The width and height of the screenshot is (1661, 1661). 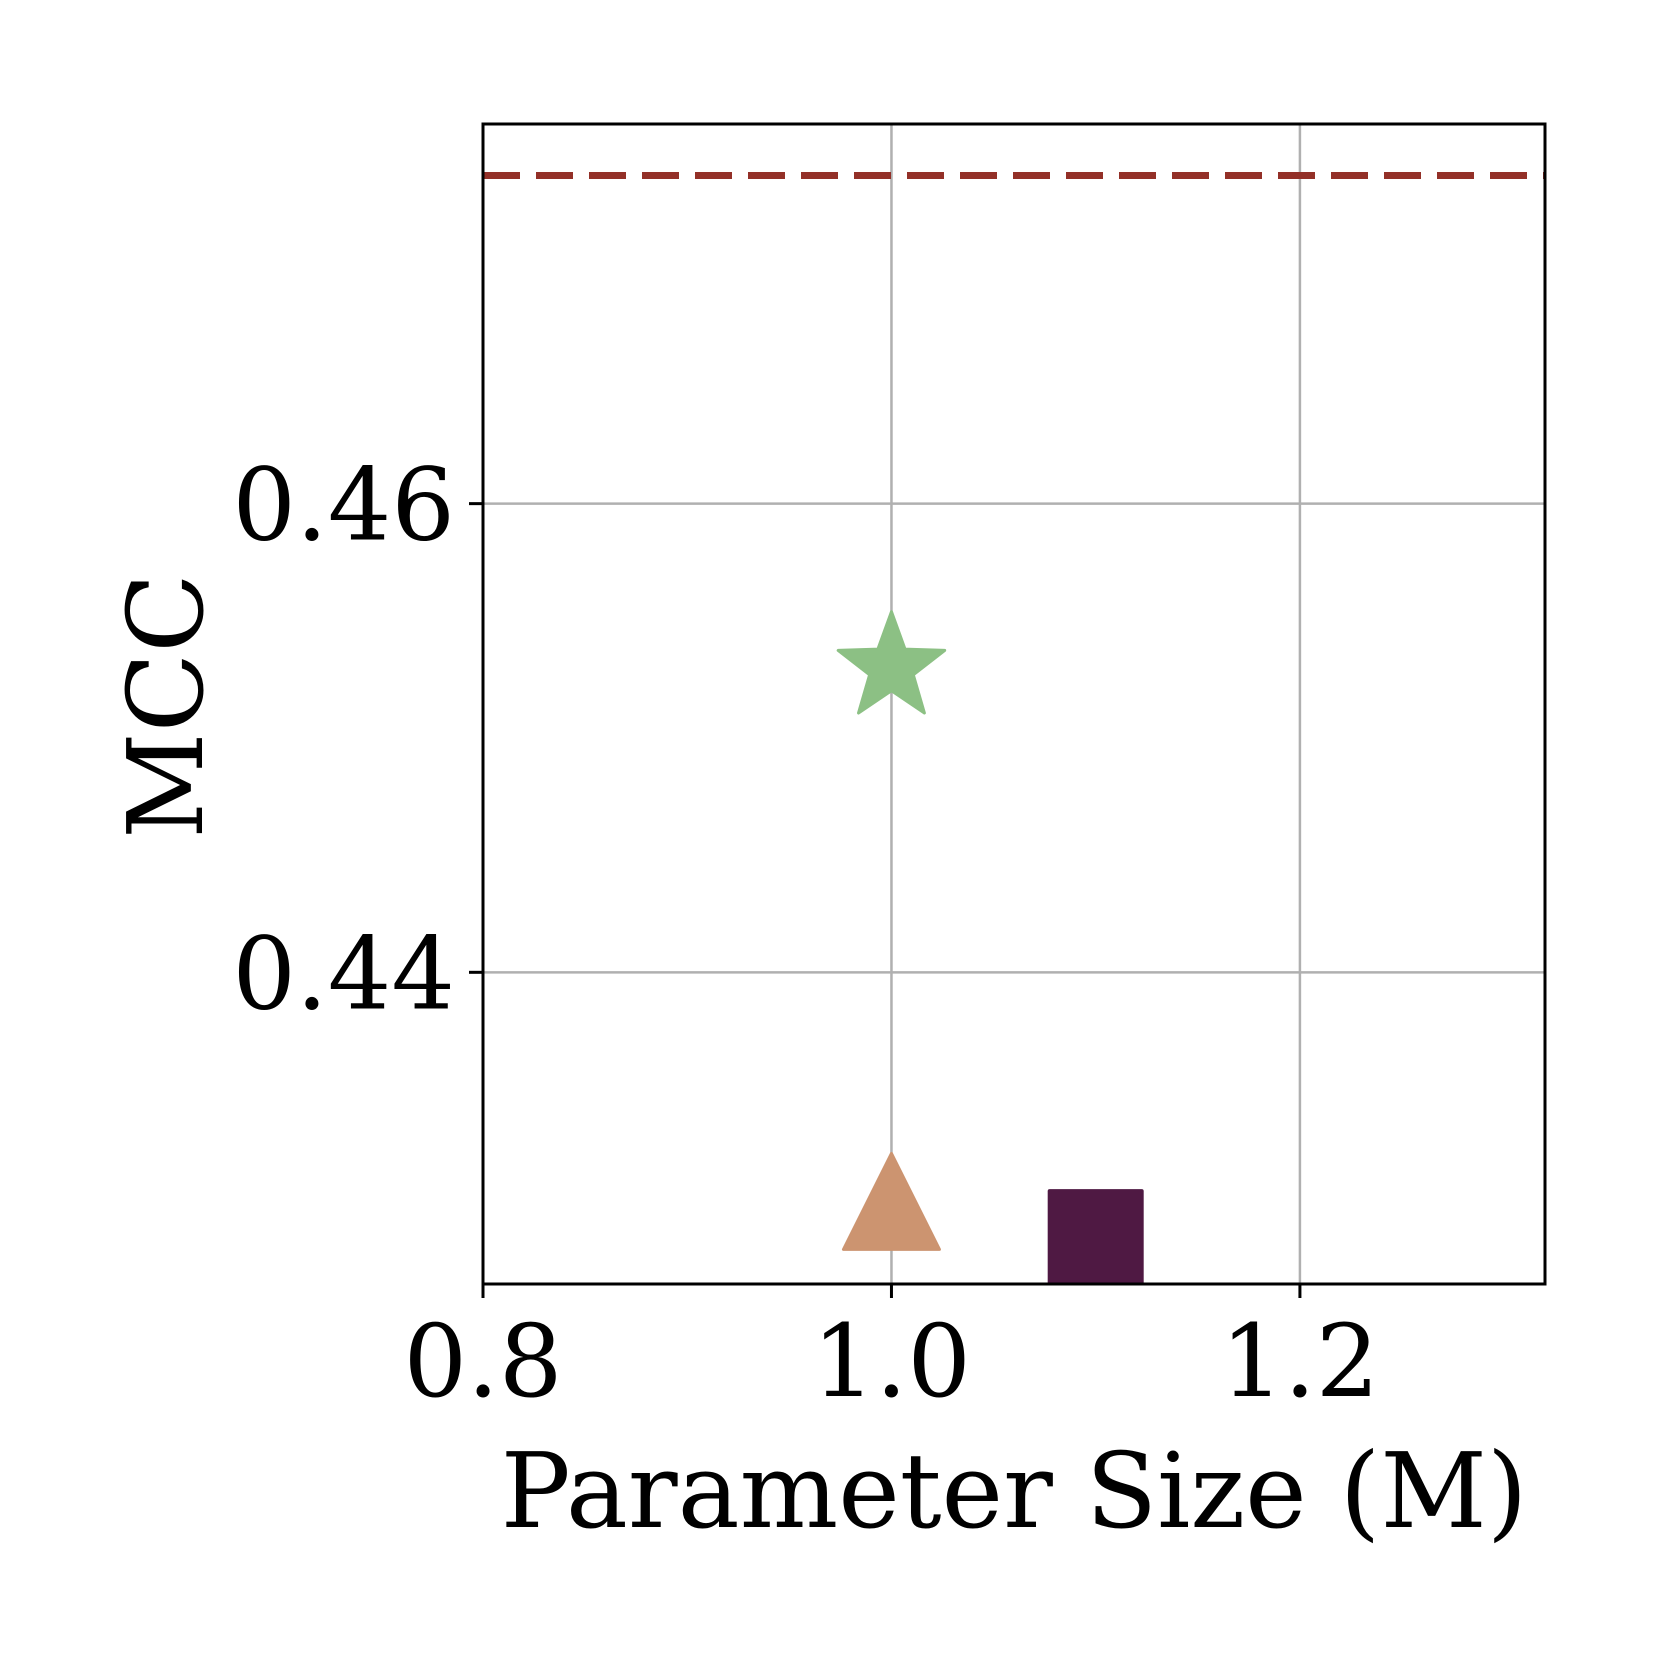 What do you see at coordinates (1095, 1237) in the screenshot?
I see `square-marker` at bounding box center [1095, 1237].